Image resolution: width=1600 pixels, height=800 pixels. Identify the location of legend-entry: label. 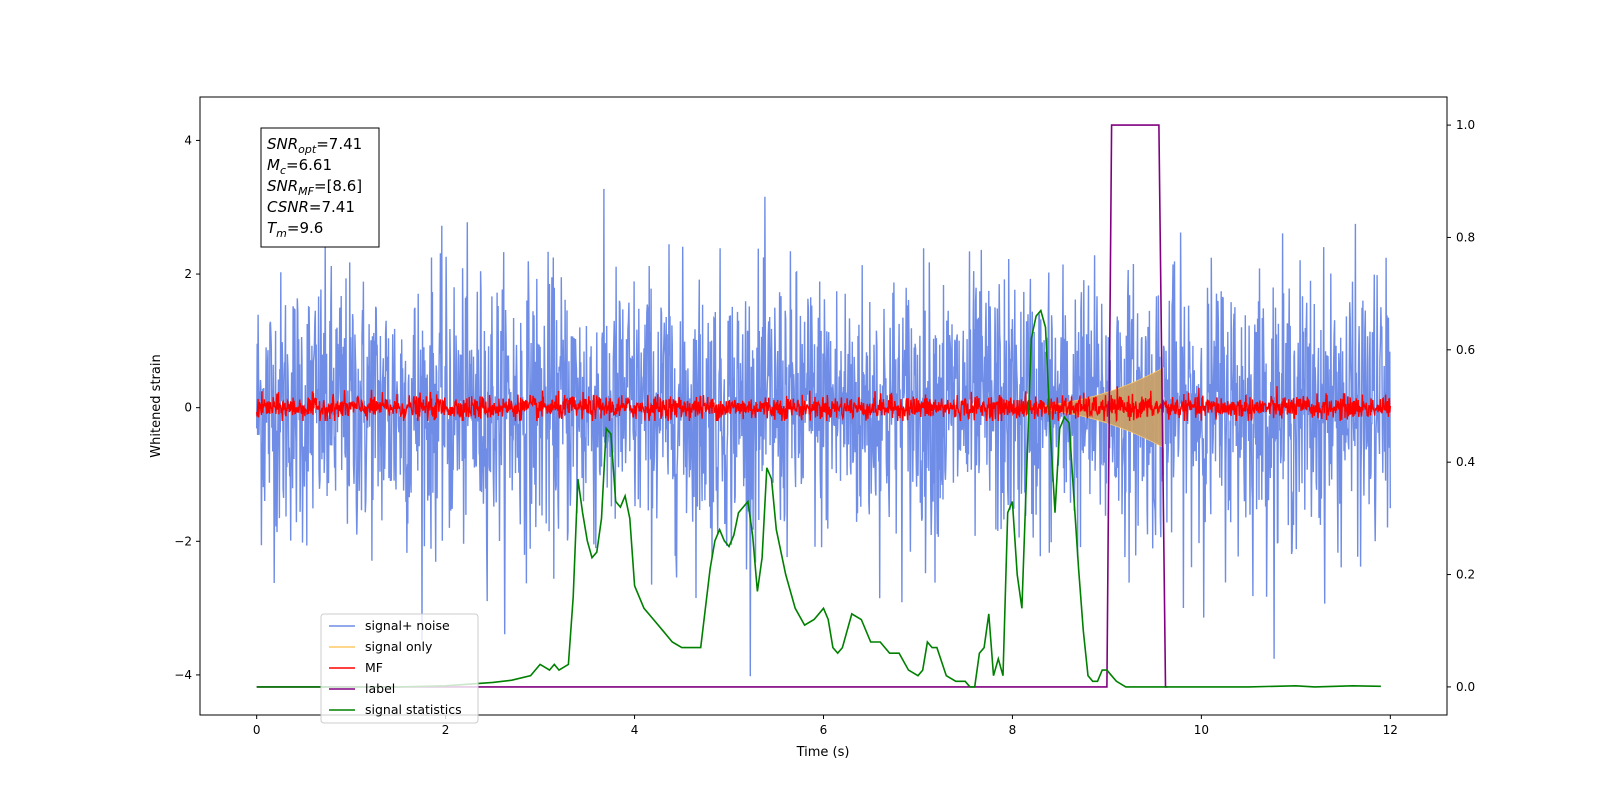
(380, 688).